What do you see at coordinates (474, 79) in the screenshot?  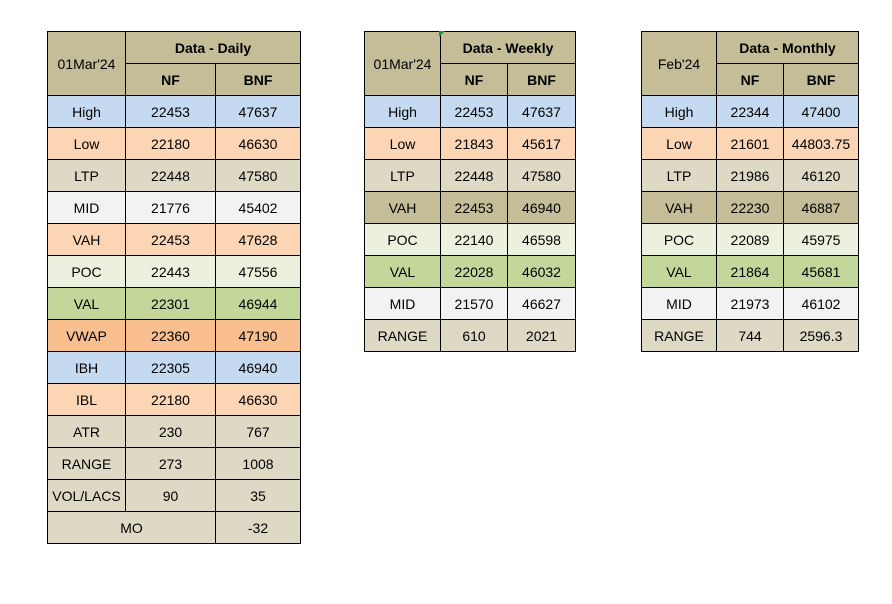 I see `weekly-nf-header: NF` at bounding box center [474, 79].